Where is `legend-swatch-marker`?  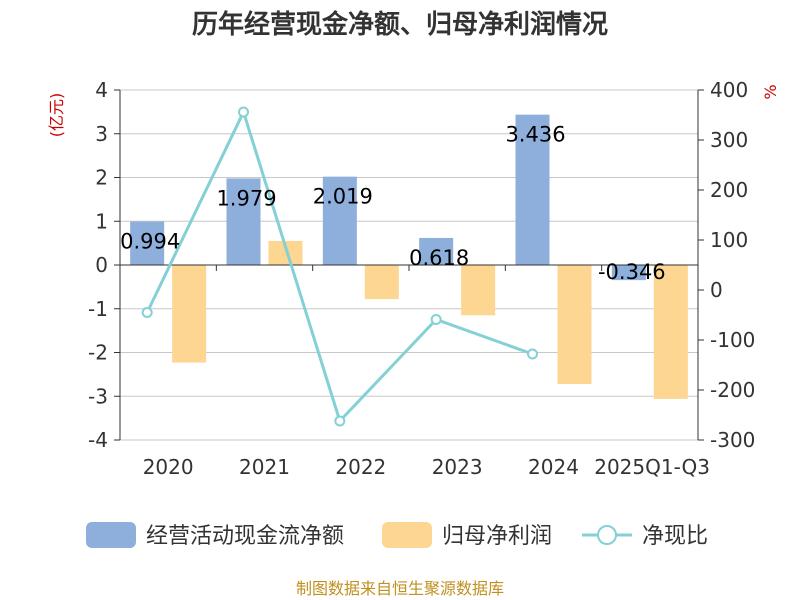 legend-swatch-marker is located at coordinates (607, 535).